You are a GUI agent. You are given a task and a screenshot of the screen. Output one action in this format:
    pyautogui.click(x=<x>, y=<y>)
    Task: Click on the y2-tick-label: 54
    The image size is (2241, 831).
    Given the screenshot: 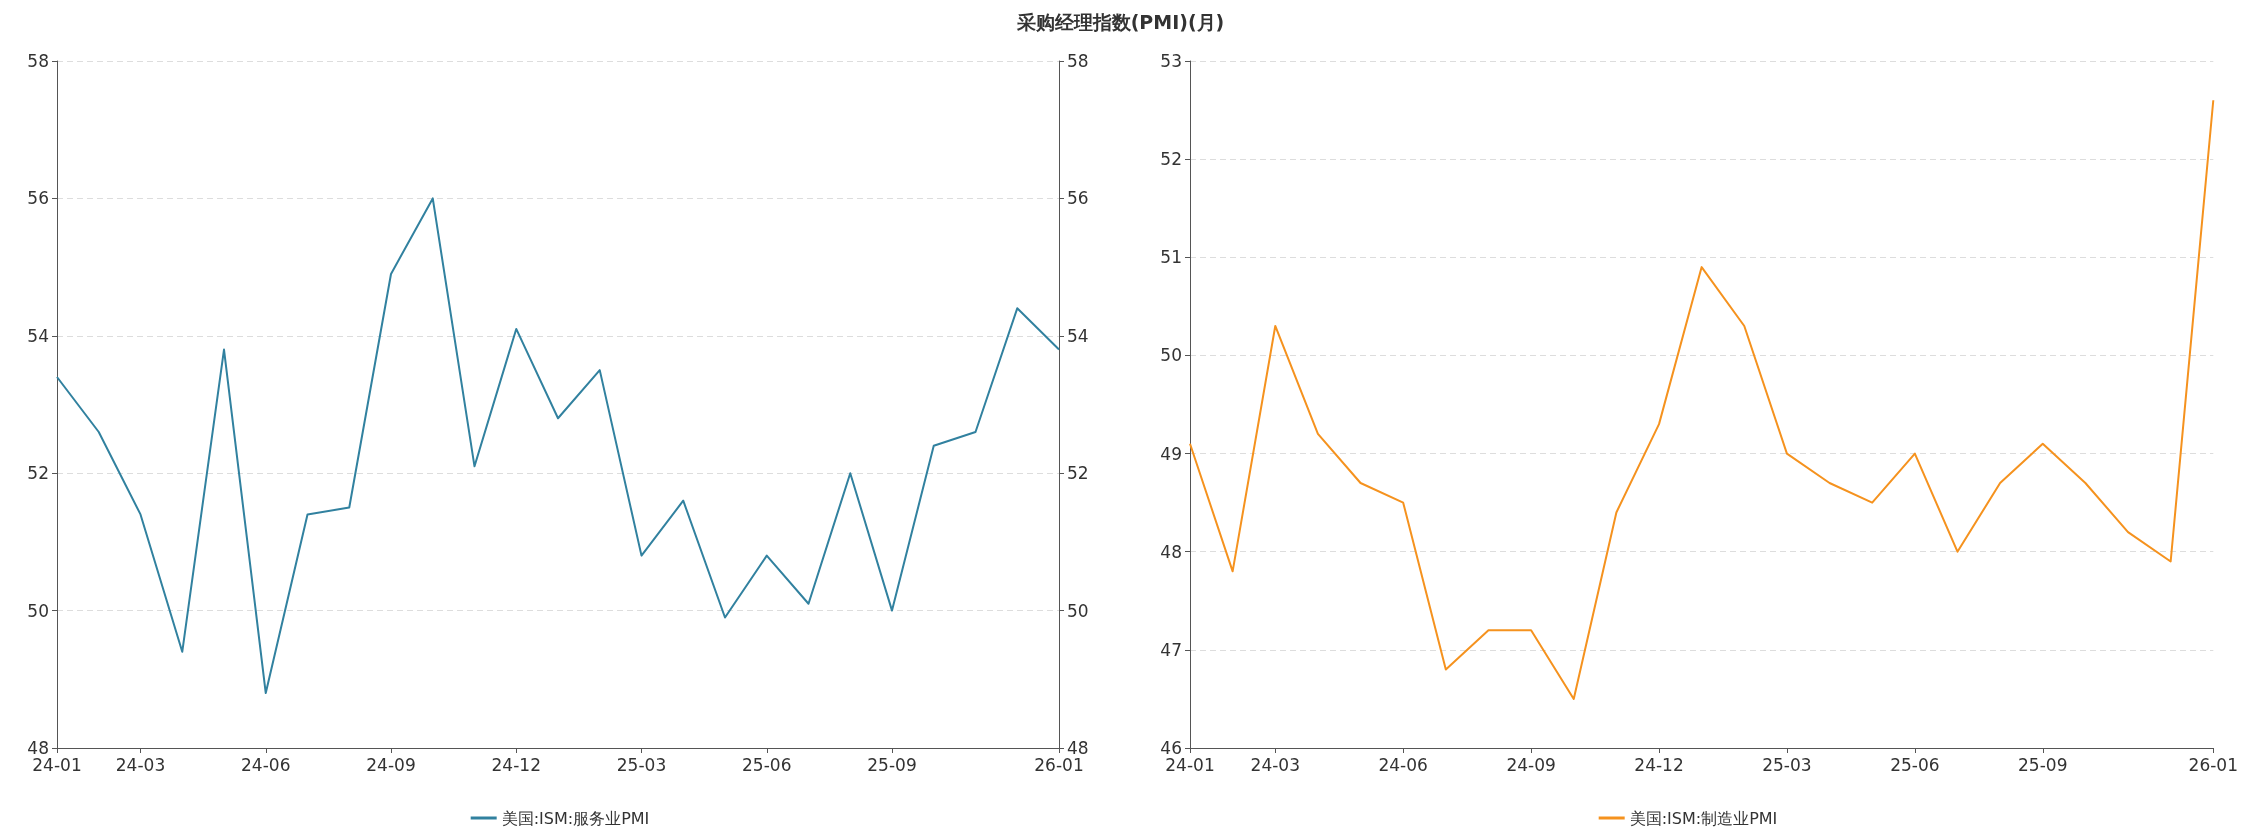 What is the action you would take?
    pyautogui.click(x=1078, y=335)
    